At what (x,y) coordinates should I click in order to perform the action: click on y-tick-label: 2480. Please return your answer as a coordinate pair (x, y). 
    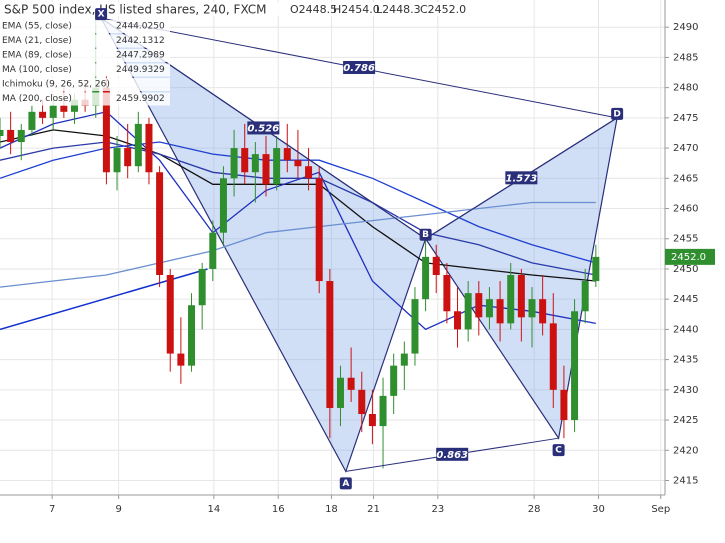
    Looking at the image, I should click on (685, 88).